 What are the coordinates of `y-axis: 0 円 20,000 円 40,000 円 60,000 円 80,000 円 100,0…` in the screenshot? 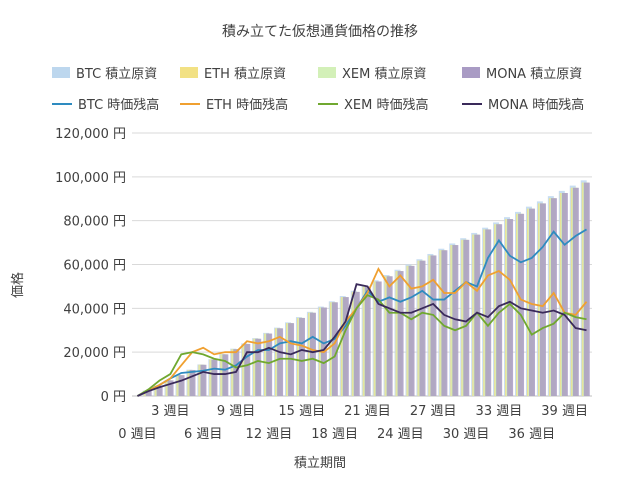 It's located at (90, 266).